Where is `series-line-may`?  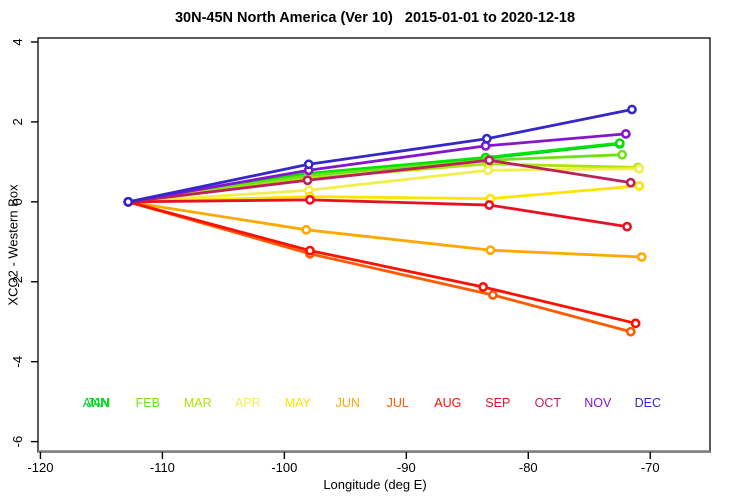
series-line-may is located at coordinates (383, 194).